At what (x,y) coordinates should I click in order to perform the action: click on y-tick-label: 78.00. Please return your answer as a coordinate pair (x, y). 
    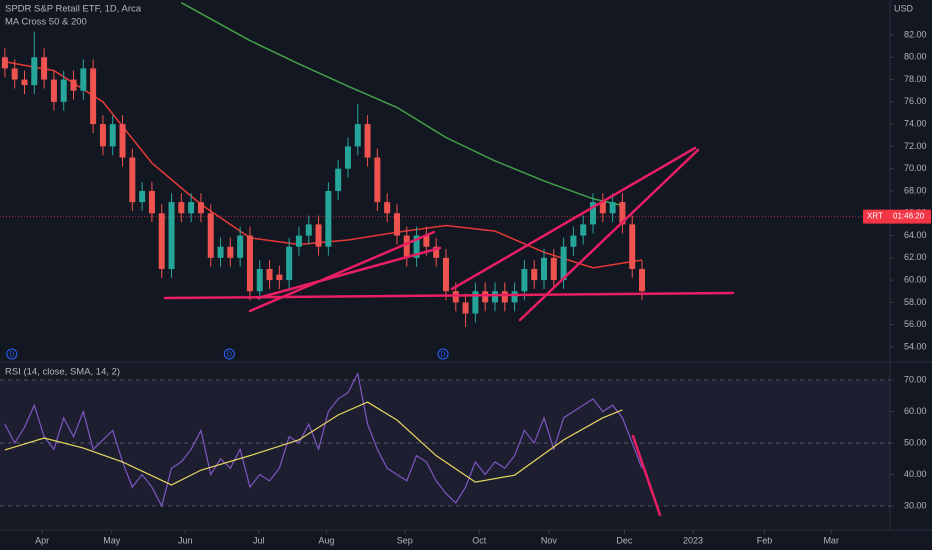
    Looking at the image, I should click on (915, 79).